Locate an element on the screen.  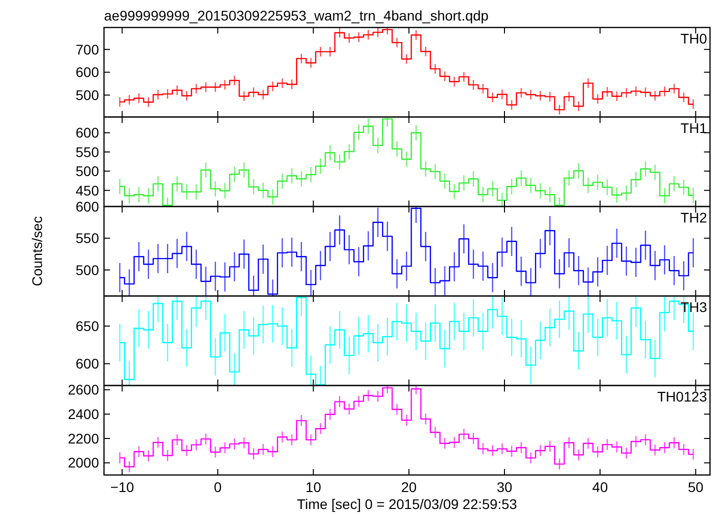
y-tick-label: 2400 is located at coordinates (84, 414).